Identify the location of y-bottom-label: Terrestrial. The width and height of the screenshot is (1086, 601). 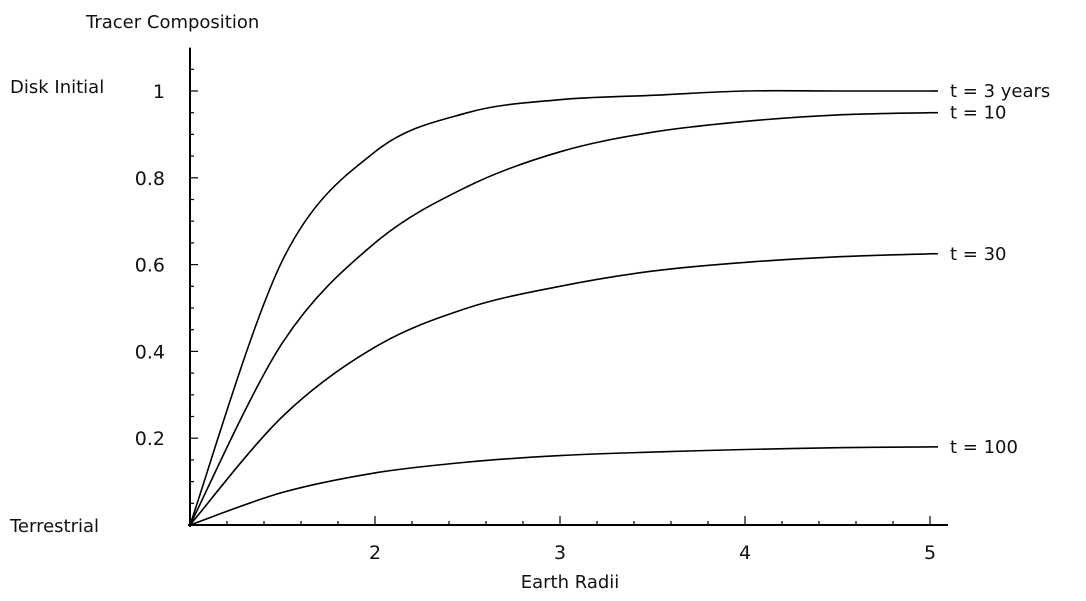
(54, 526).